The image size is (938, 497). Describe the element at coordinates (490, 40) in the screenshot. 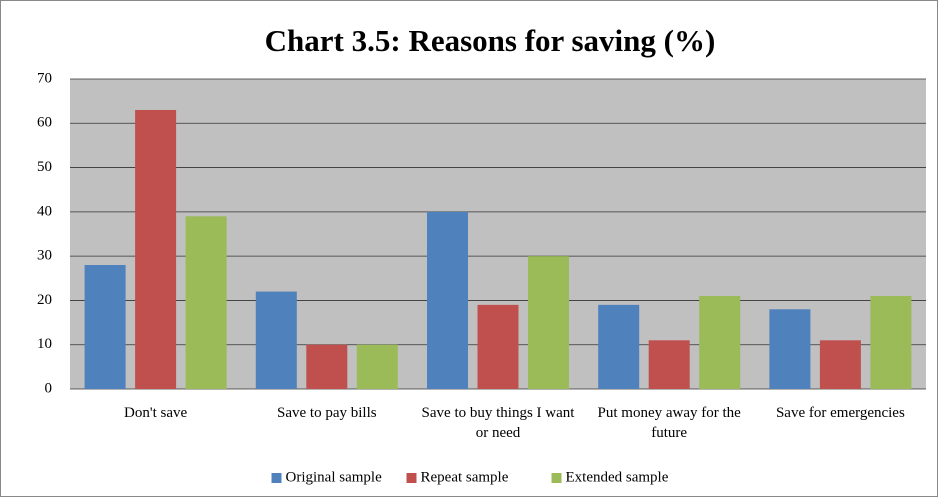

I see `chart-title: Chart 3.5: Reasons for saving (%)` at that location.